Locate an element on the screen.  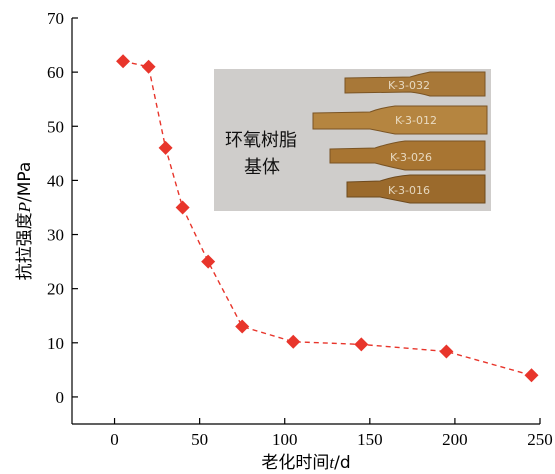
specimen-strip: K-3-026 is located at coordinates (407, 155).